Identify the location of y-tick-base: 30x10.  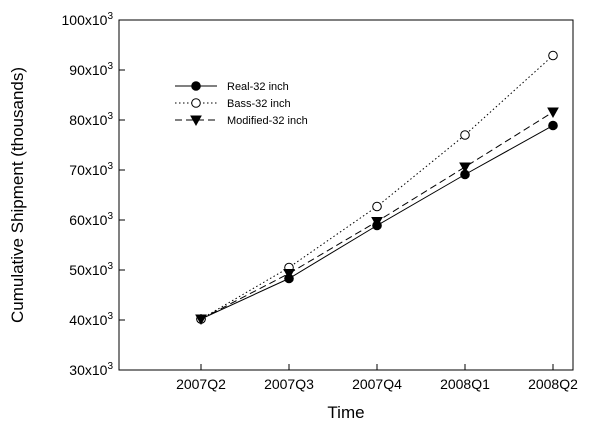
(88, 370).